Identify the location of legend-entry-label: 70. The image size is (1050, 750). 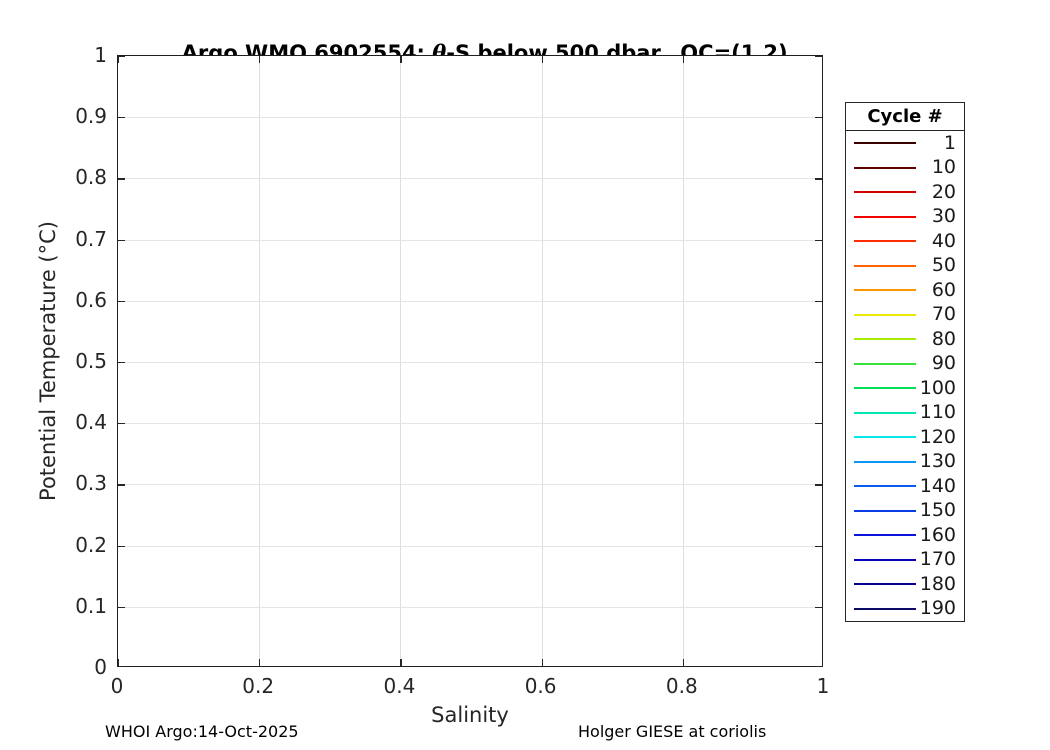
(943, 314).